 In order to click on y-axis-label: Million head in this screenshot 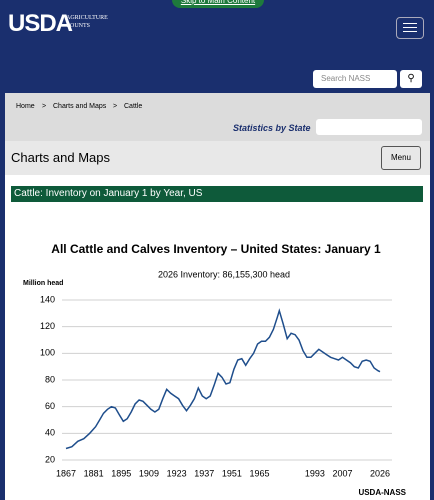, I will do `click(43, 283)`.